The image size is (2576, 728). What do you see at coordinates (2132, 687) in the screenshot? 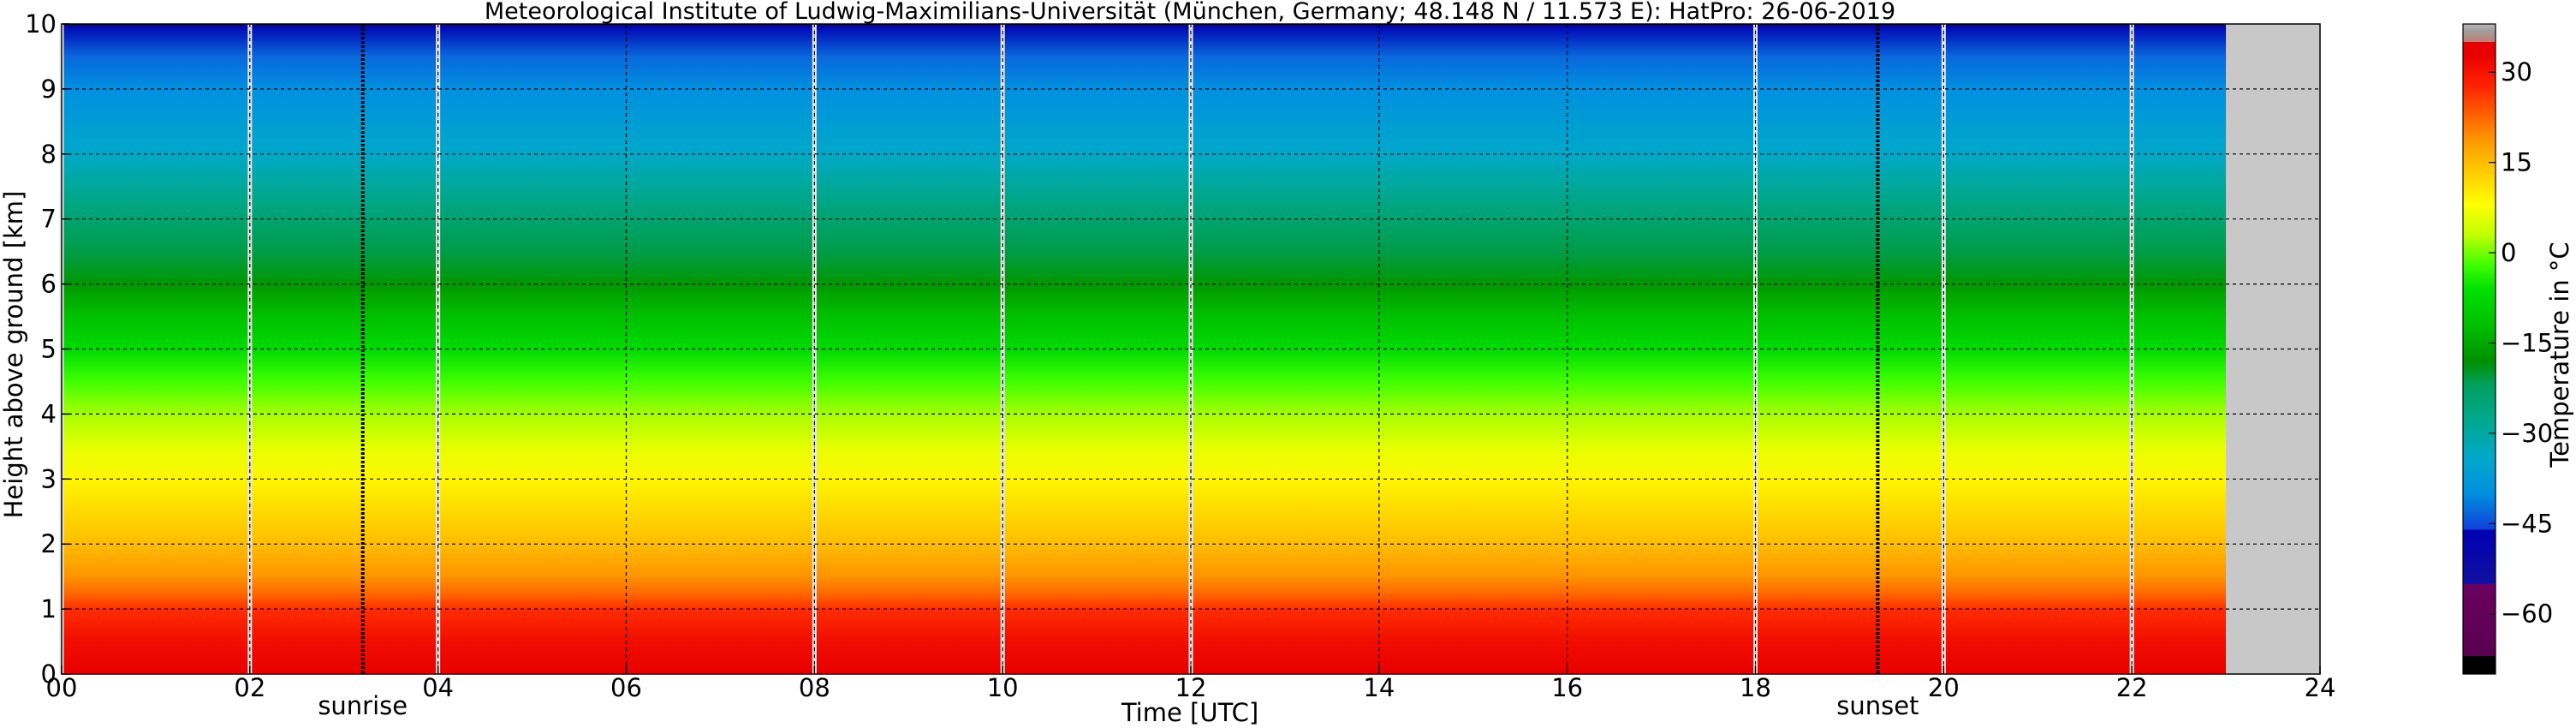
I see `x-tick-label: 22` at bounding box center [2132, 687].